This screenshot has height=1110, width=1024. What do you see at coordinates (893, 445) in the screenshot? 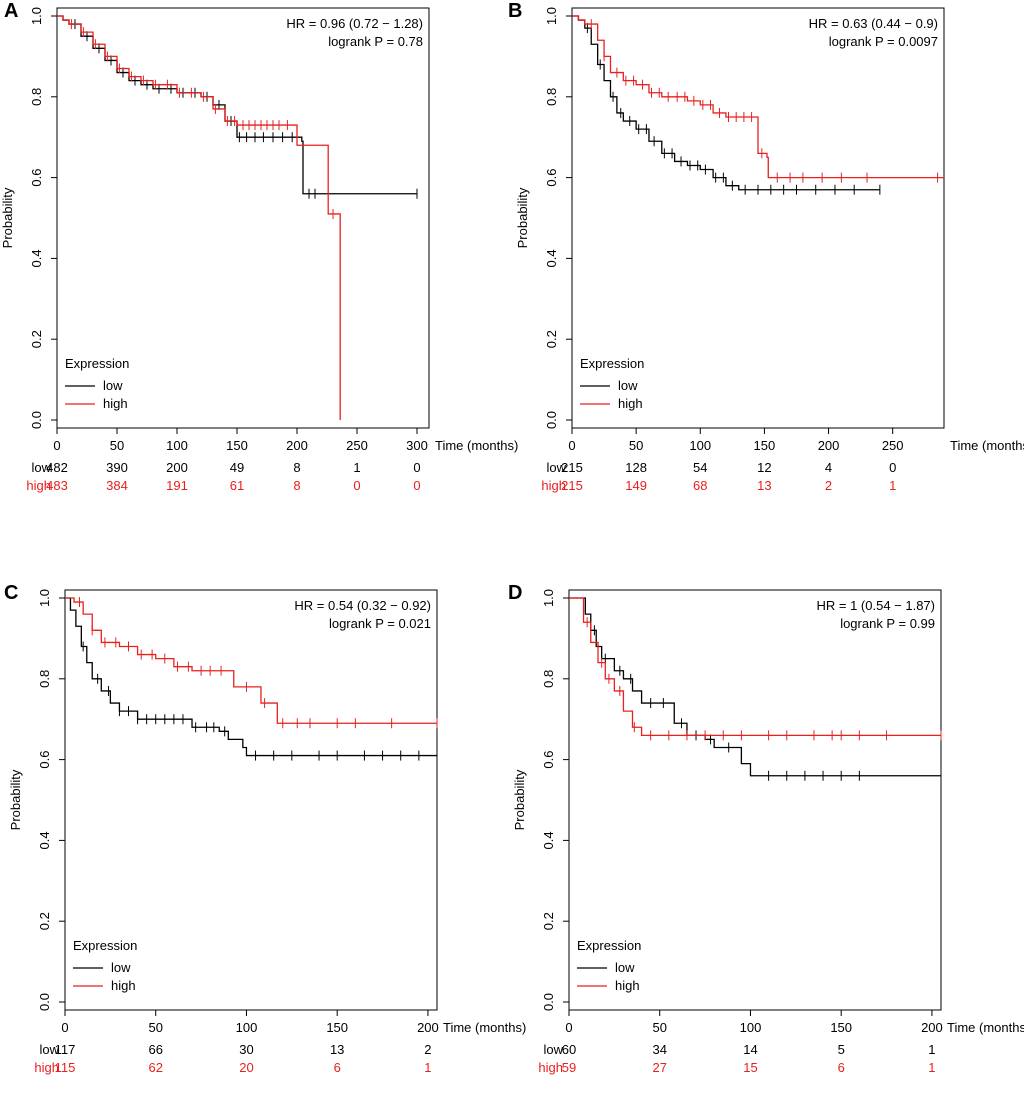
I see `x-tick-label: 250` at bounding box center [893, 445].